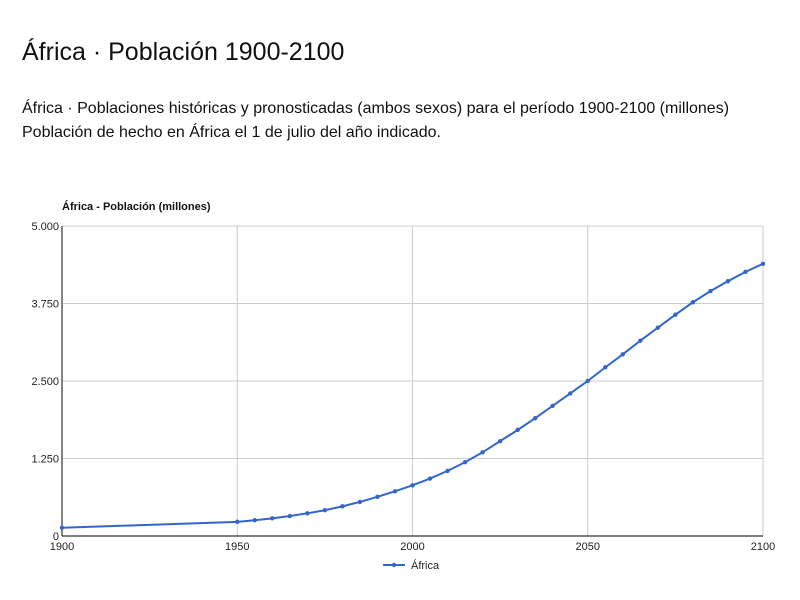 The width and height of the screenshot is (800, 600). Describe the element at coordinates (136, 206) in the screenshot. I see `chart-title: África - Población (millones)` at that location.